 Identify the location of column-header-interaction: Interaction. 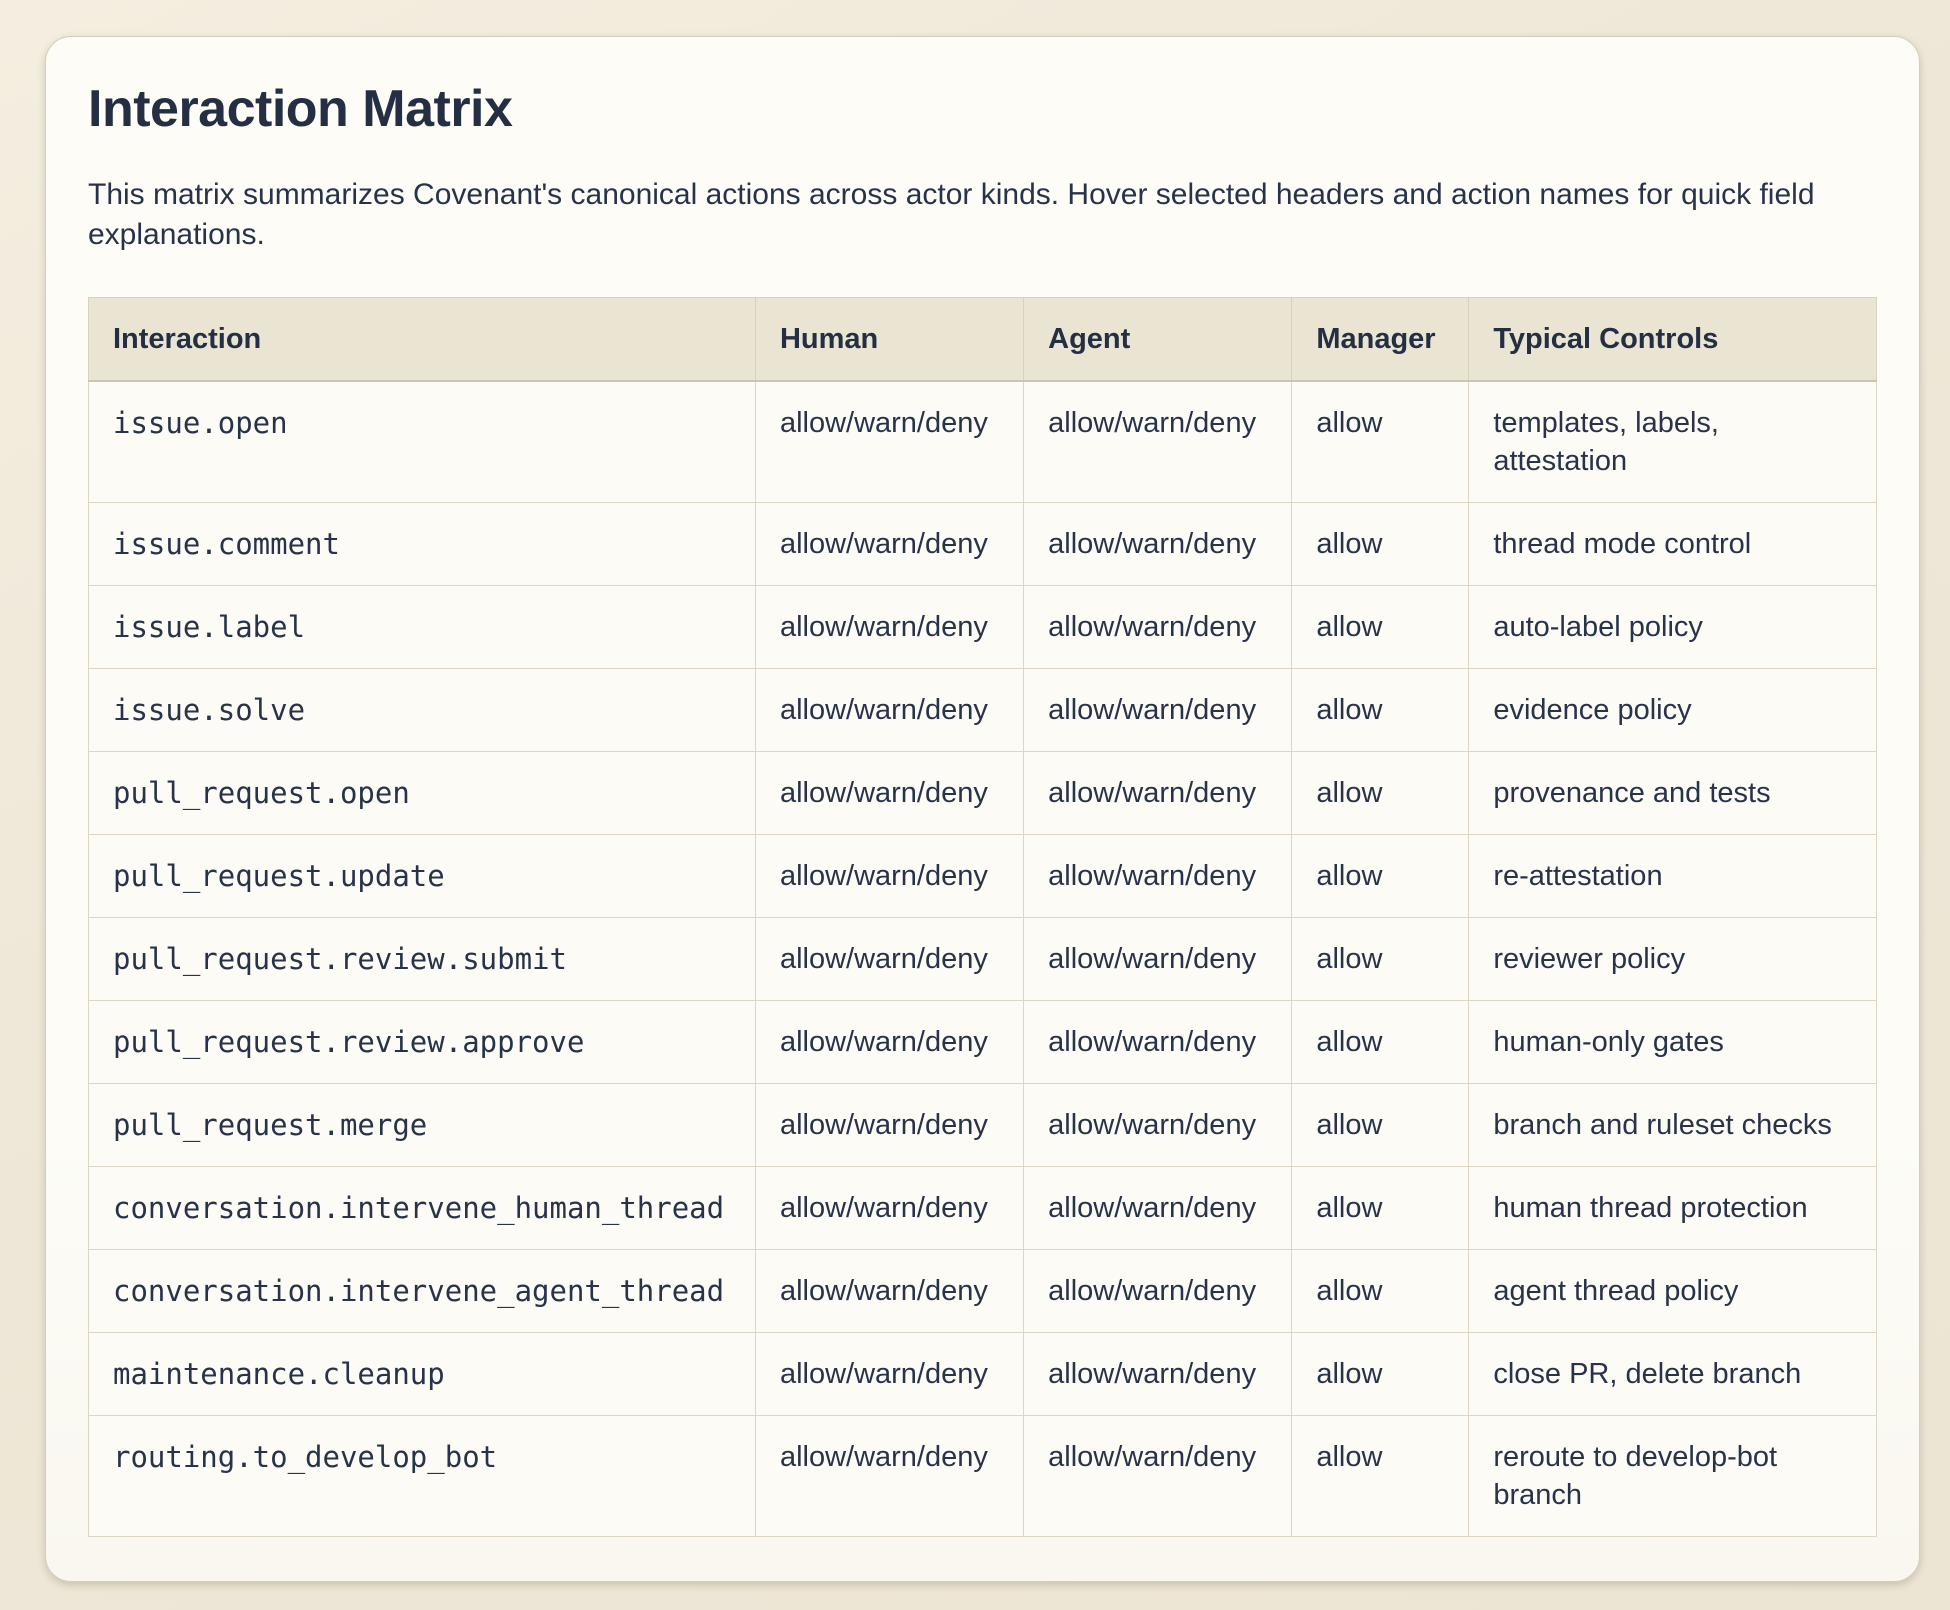
(422, 339).